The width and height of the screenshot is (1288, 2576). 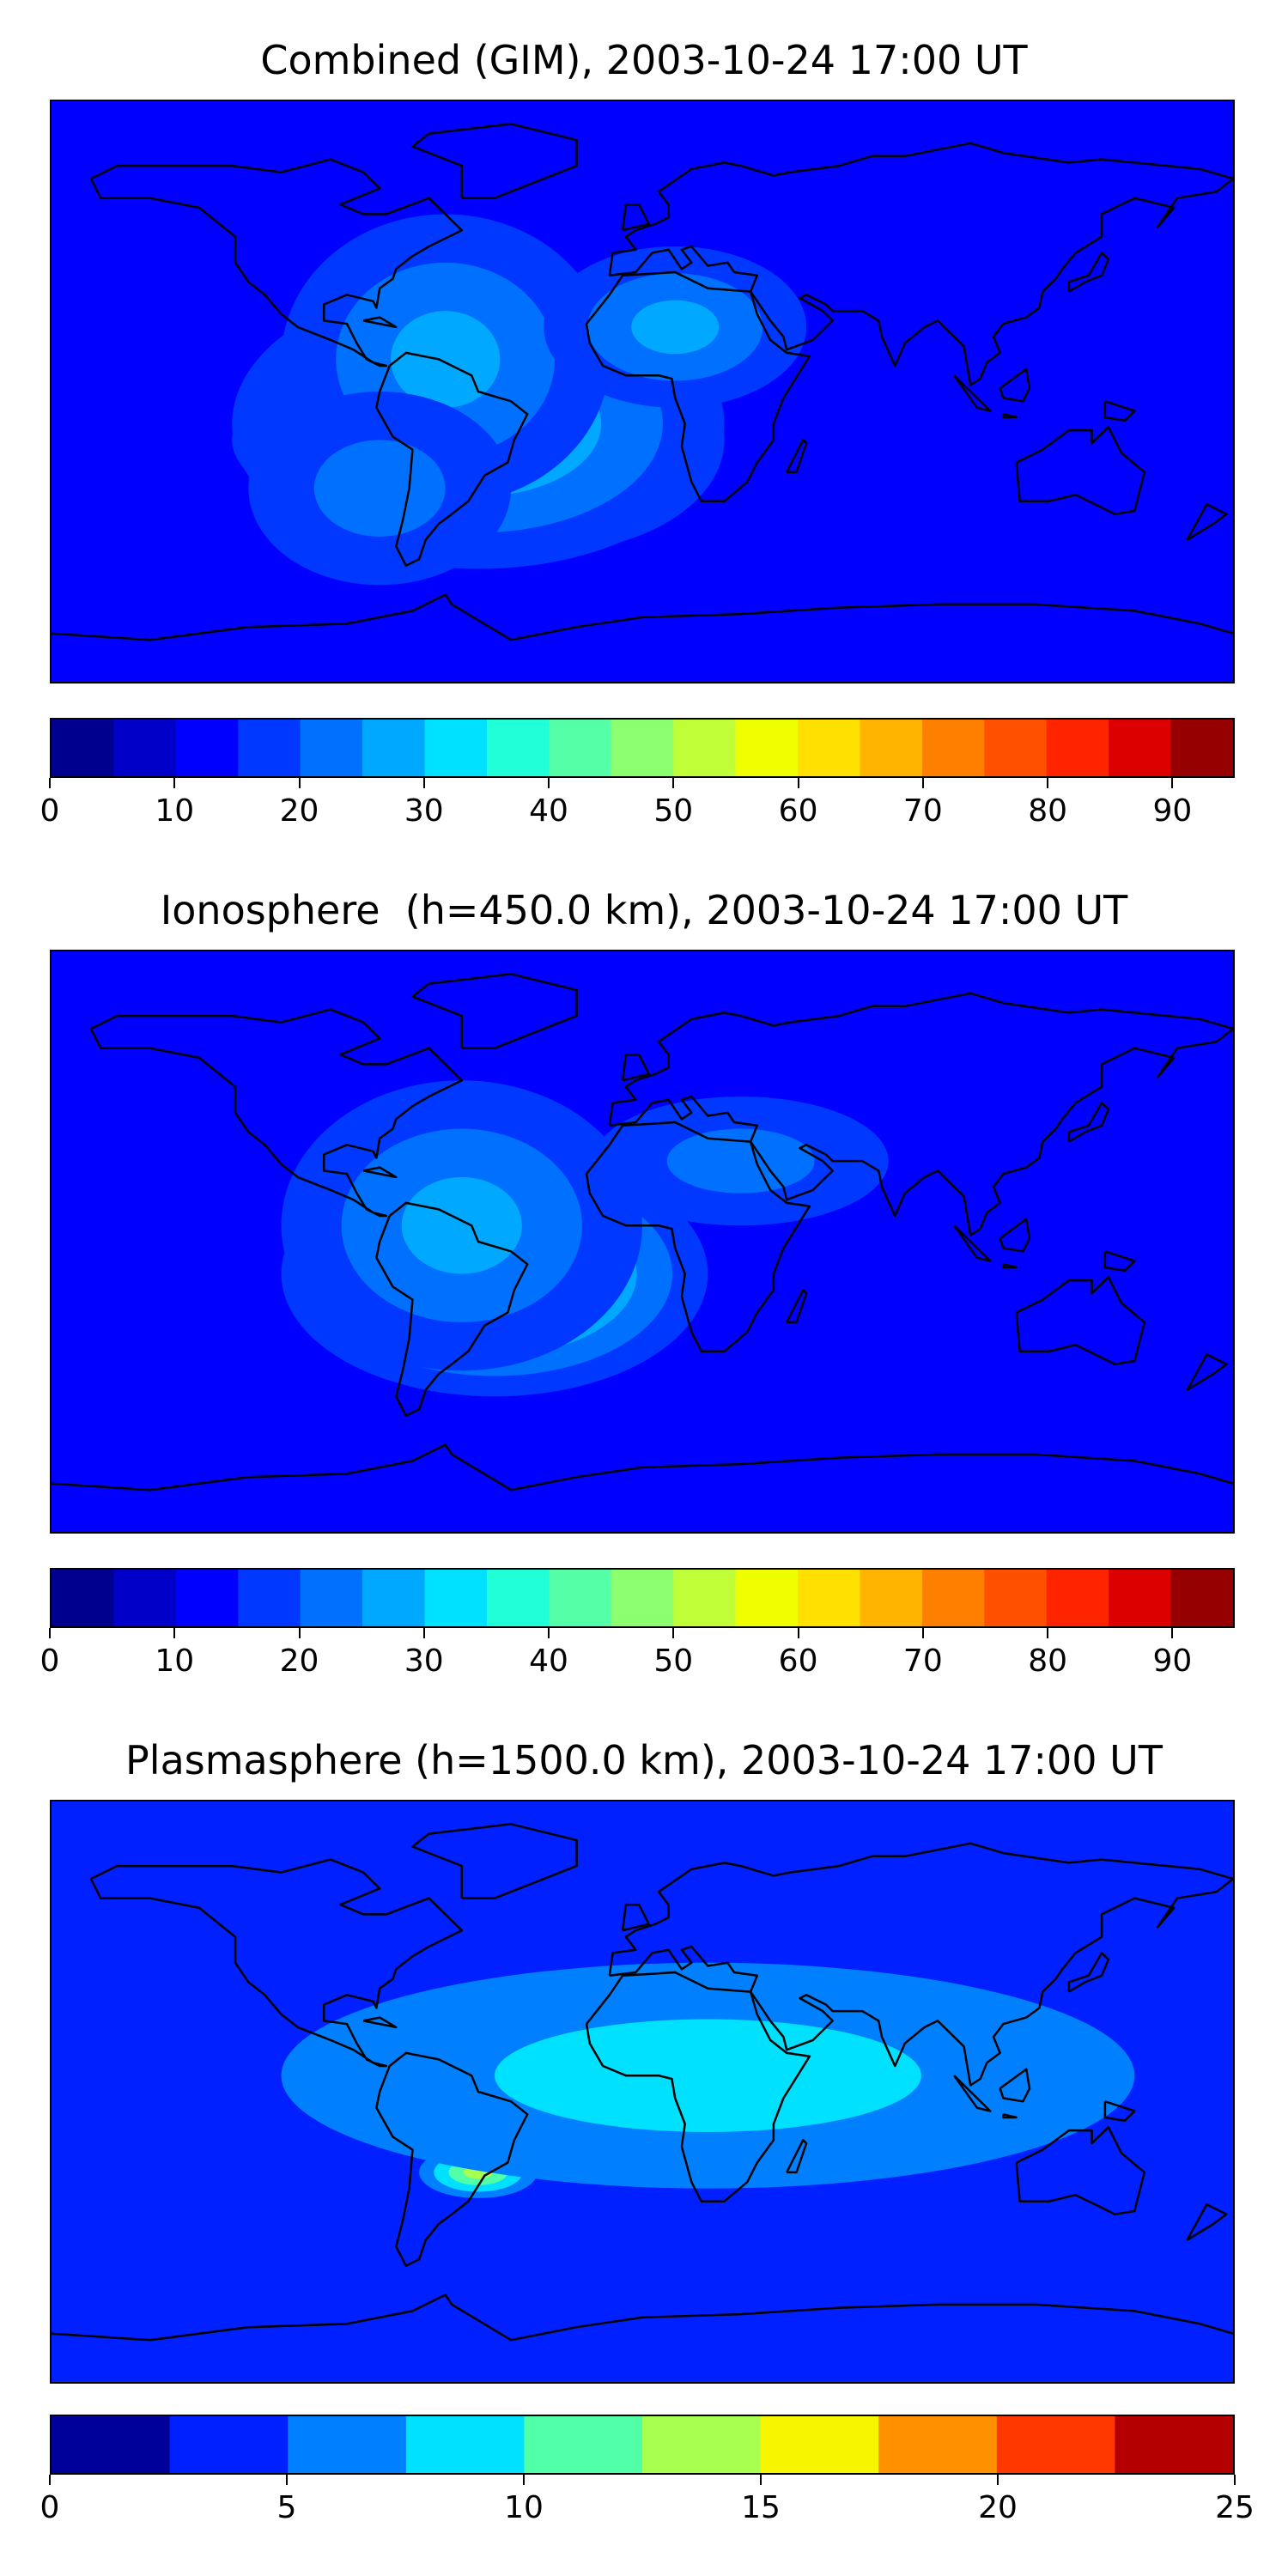 What do you see at coordinates (638, 1654) in the screenshot?
I see `colorbar-ticks: 0 10 20 30 40 50 60 70 80 90` at bounding box center [638, 1654].